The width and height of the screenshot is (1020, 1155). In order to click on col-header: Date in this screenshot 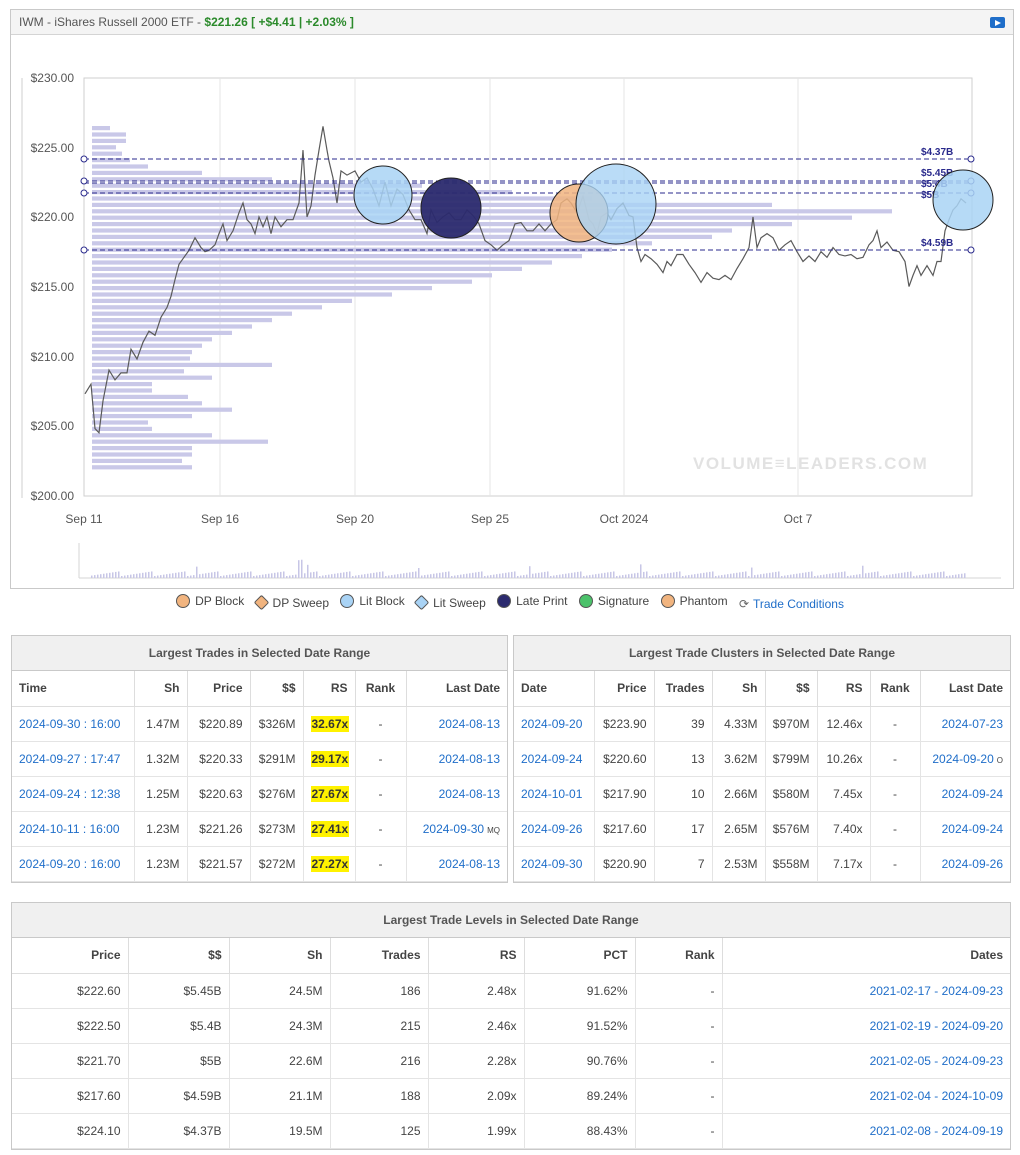, I will do `click(554, 689)`.